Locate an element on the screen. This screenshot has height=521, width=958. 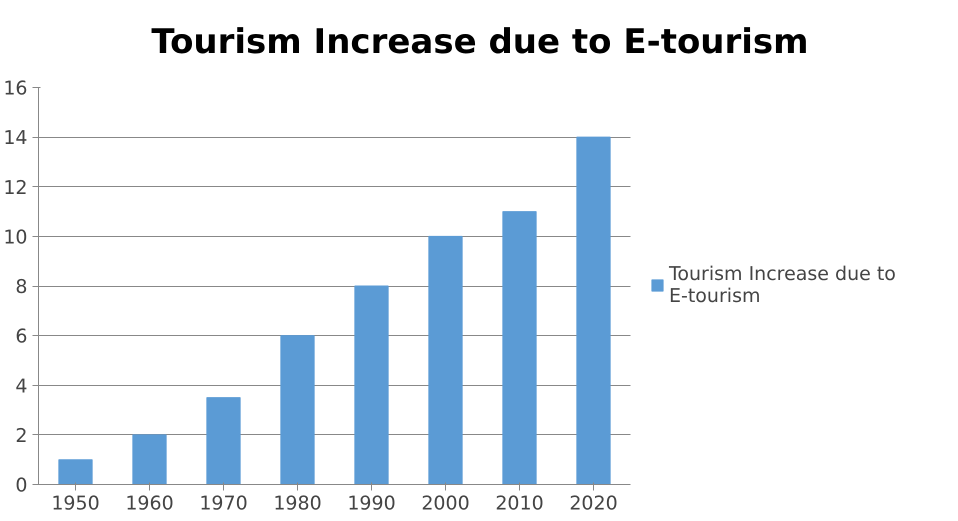
x-tick-label: 1980 is located at coordinates (297, 503).